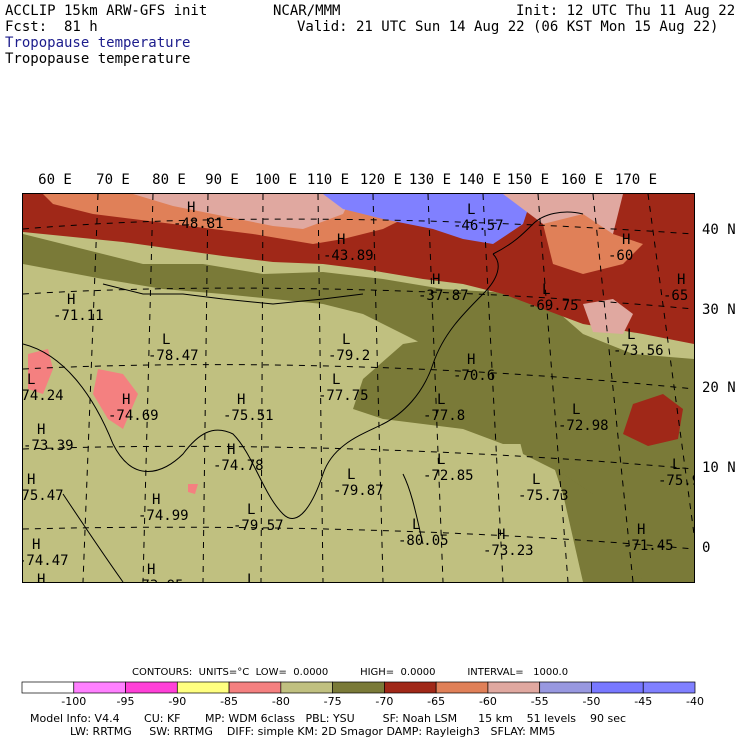 This screenshot has width=740, height=740. What do you see at coordinates (248, 416) in the screenshot?
I see `marker-value: -75.51` at bounding box center [248, 416].